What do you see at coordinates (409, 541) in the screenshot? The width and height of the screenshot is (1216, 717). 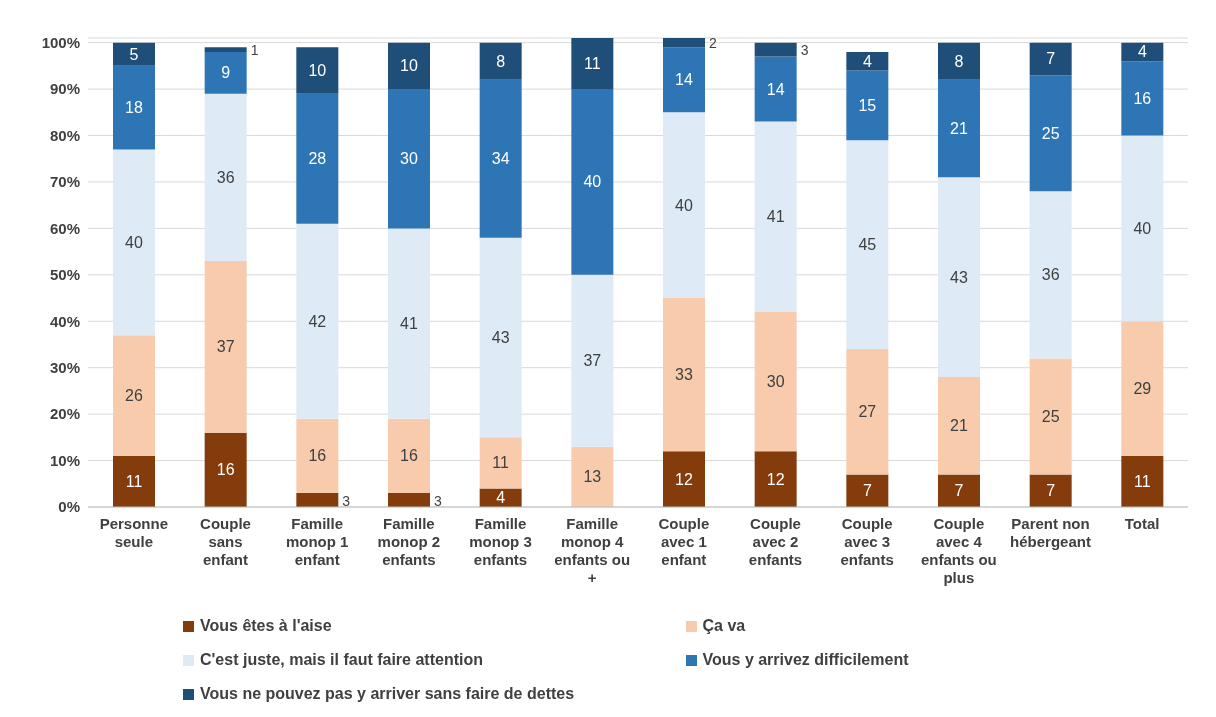 I see `x-tick-label: Famille monop 2 enfants` at bounding box center [409, 541].